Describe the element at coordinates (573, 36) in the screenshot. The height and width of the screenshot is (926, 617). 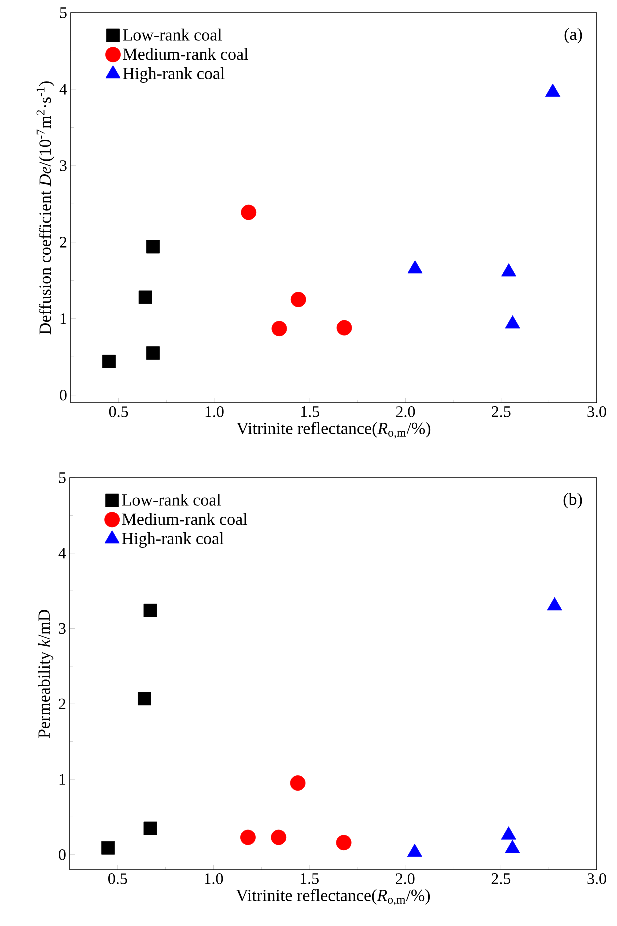
I see `annotation: (a)` at that location.